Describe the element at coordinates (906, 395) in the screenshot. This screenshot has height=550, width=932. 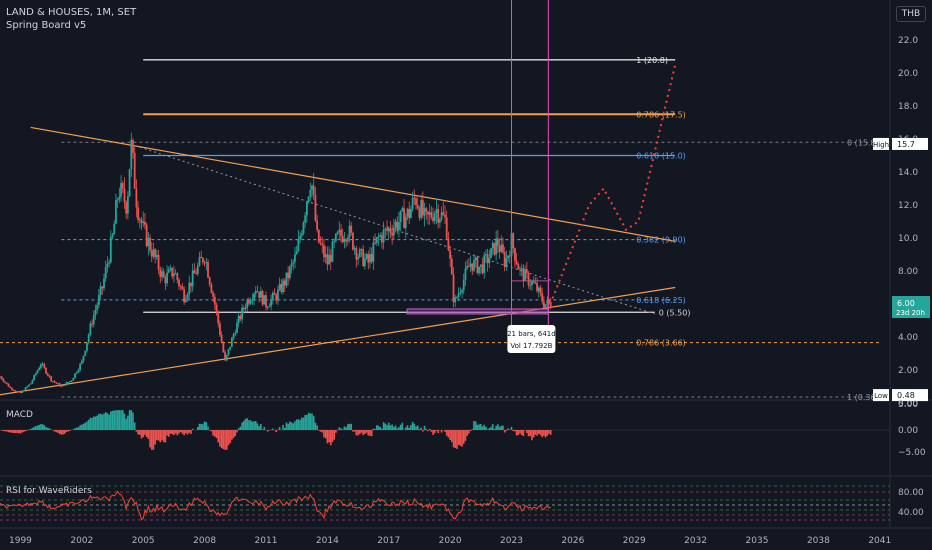
I see `badge-value: 0.48` at that location.